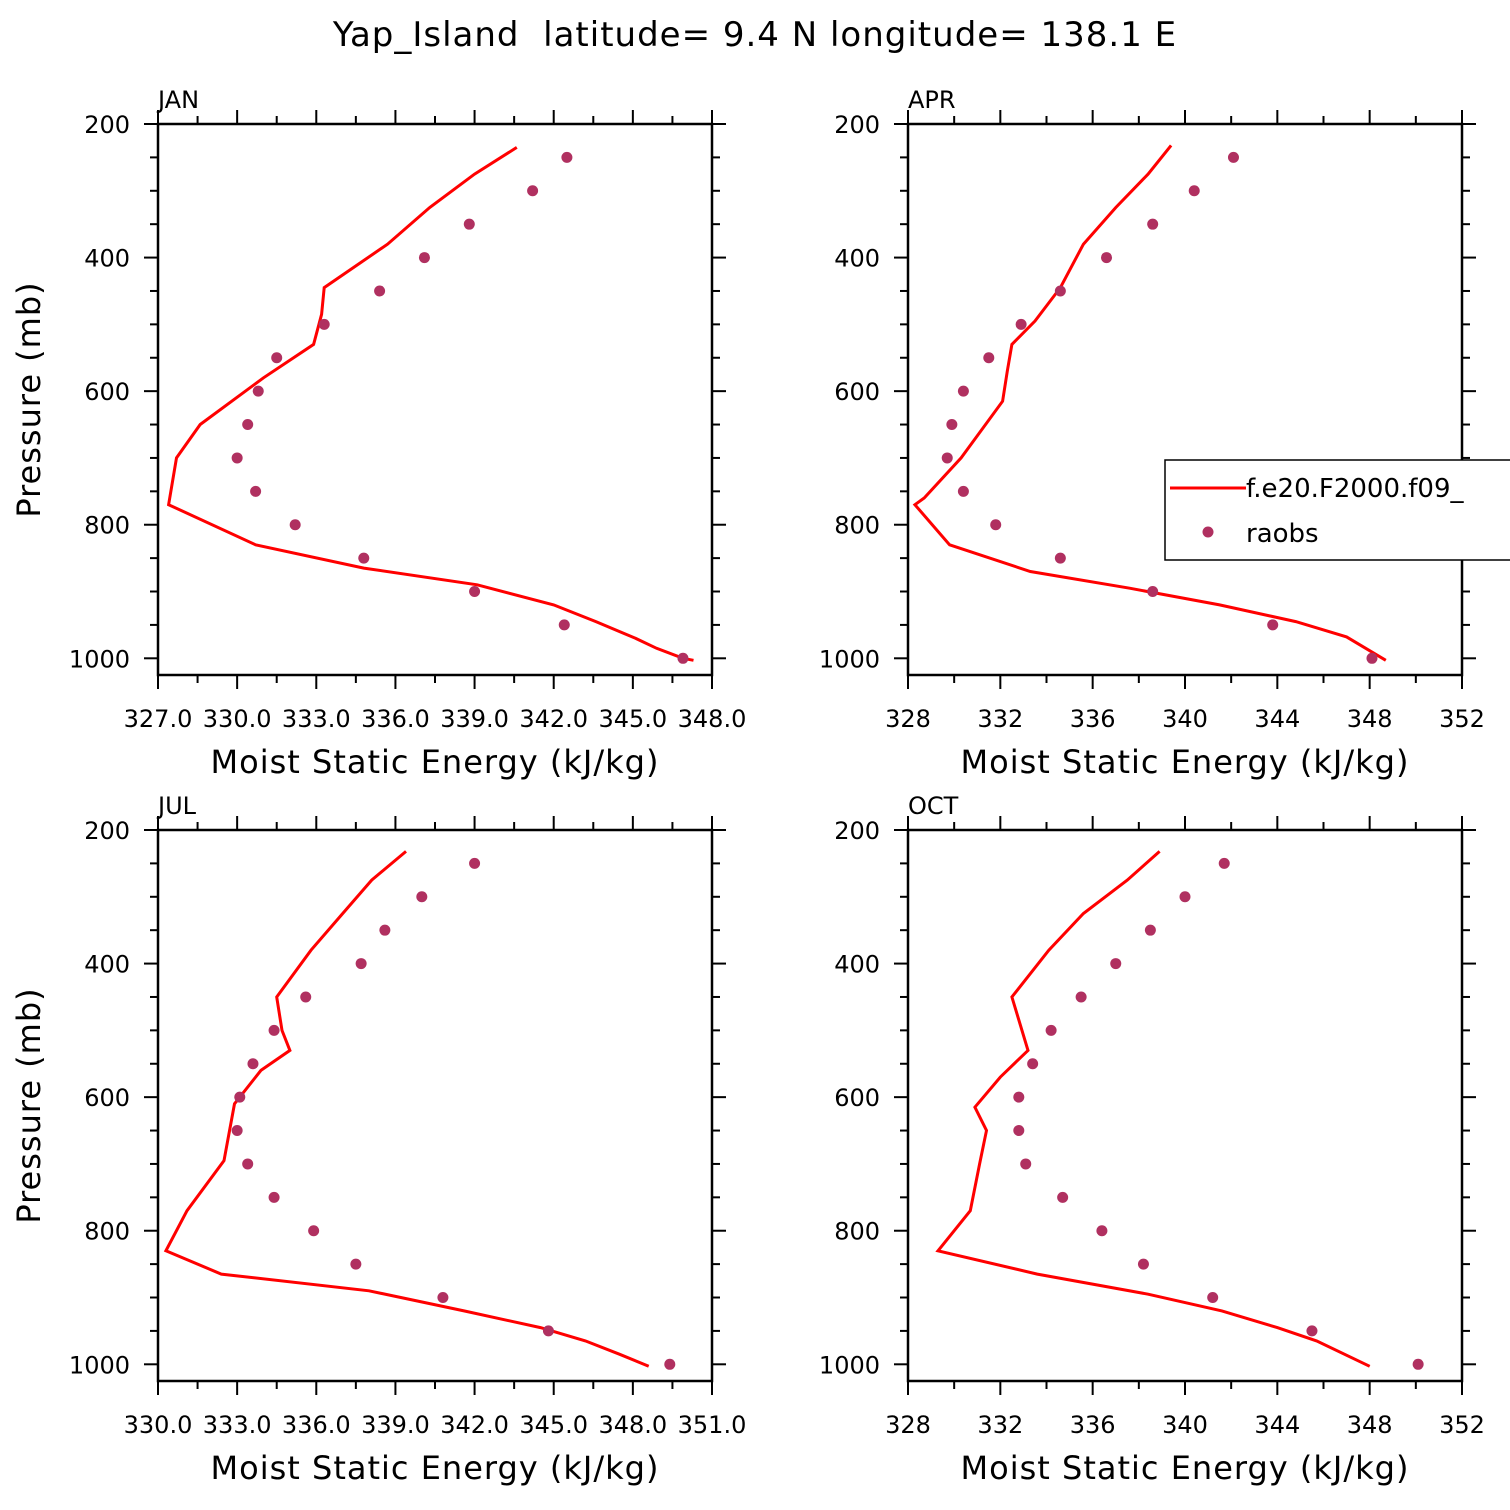 The width and height of the screenshot is (1510, 1510). I want to click on x-tick-label-jan: 333.0, so click(316, 719).